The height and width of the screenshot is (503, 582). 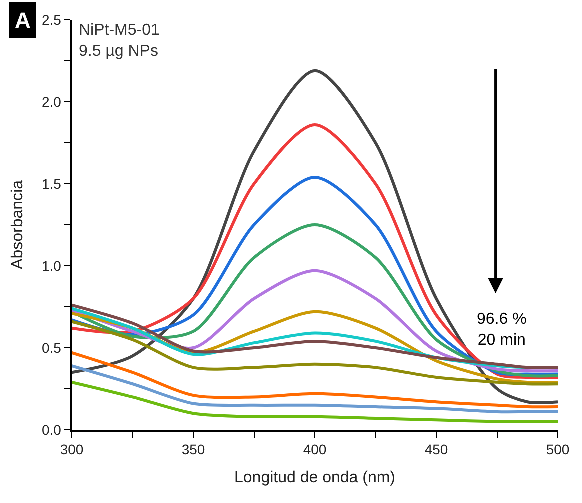 I want to click on annotation: NiPt-M5-01, so click(x=119, y=30).